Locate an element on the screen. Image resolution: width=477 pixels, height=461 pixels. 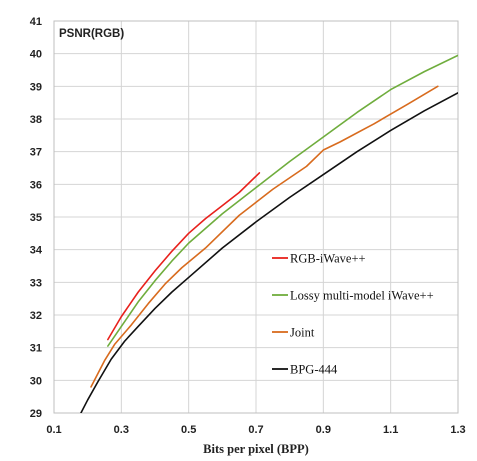
y-tick-label: 40 is located at coordinates (36, 55).